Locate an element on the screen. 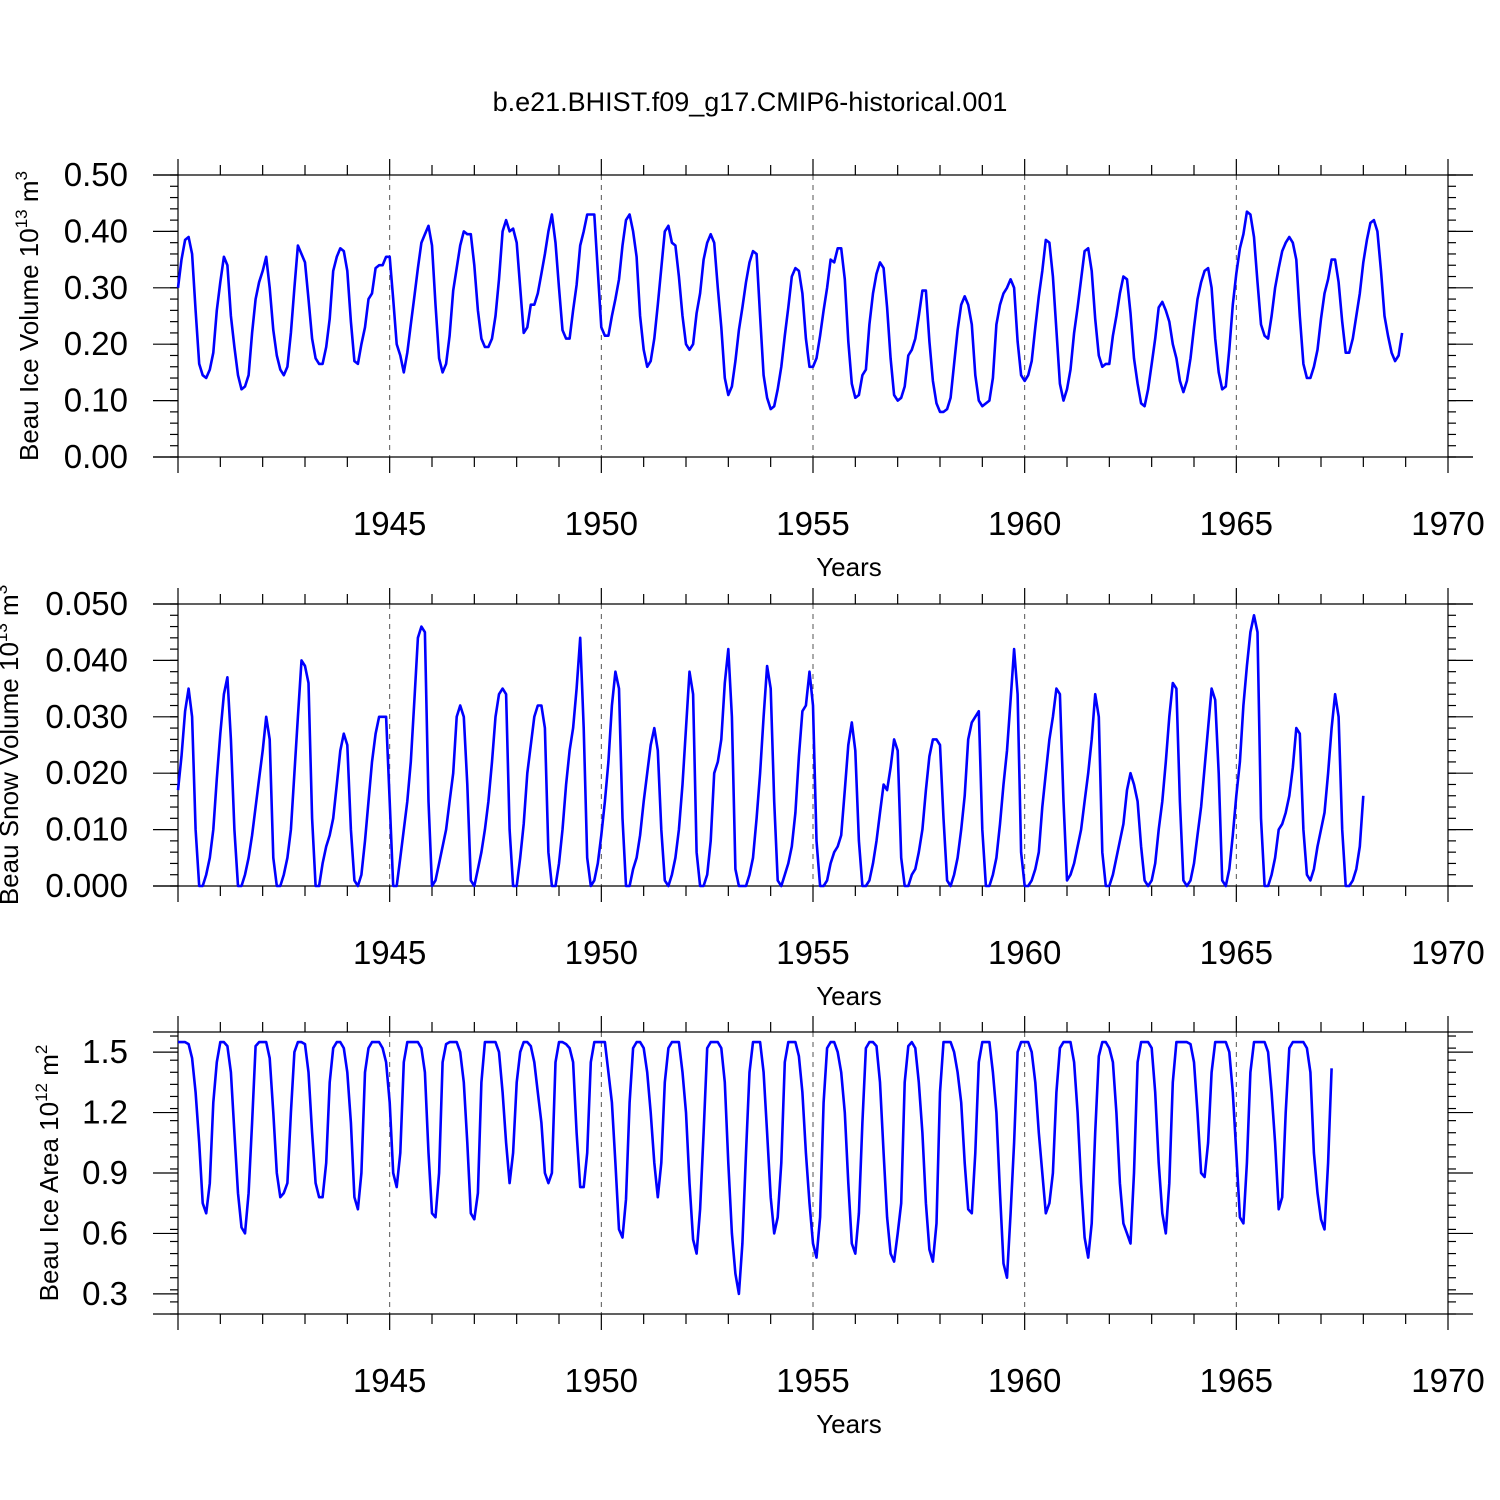 The image size is (1500, 1500). y-tick-label: 0.10 is located at coordinates (96, 400).